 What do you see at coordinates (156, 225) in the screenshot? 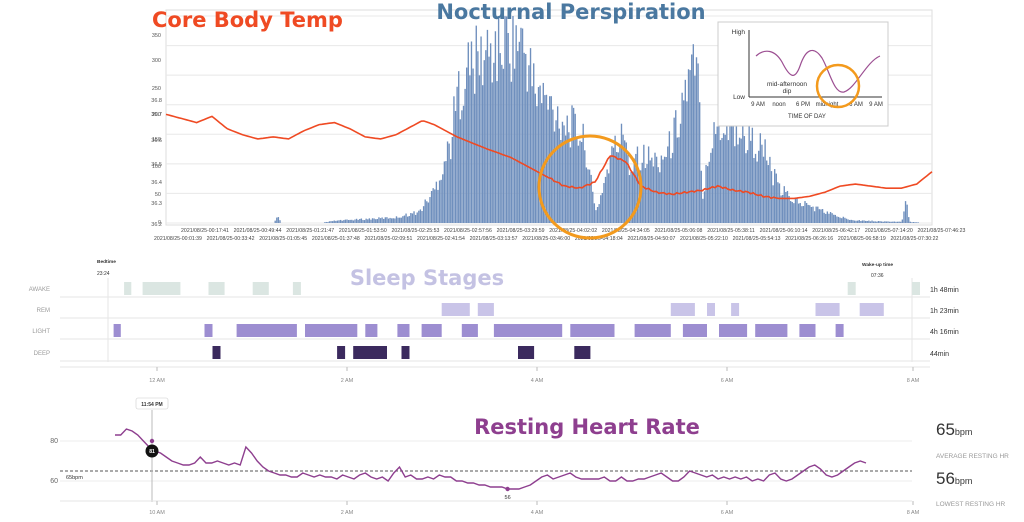
I see `temp-tick-label: 36.2` at bounding box center [156, 225].